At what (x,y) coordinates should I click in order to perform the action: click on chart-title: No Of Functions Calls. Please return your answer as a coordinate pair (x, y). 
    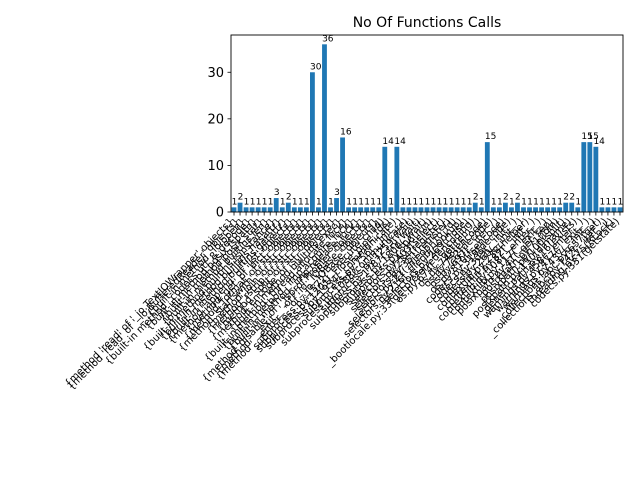
    Looking at the image, I should click on (427, 23).